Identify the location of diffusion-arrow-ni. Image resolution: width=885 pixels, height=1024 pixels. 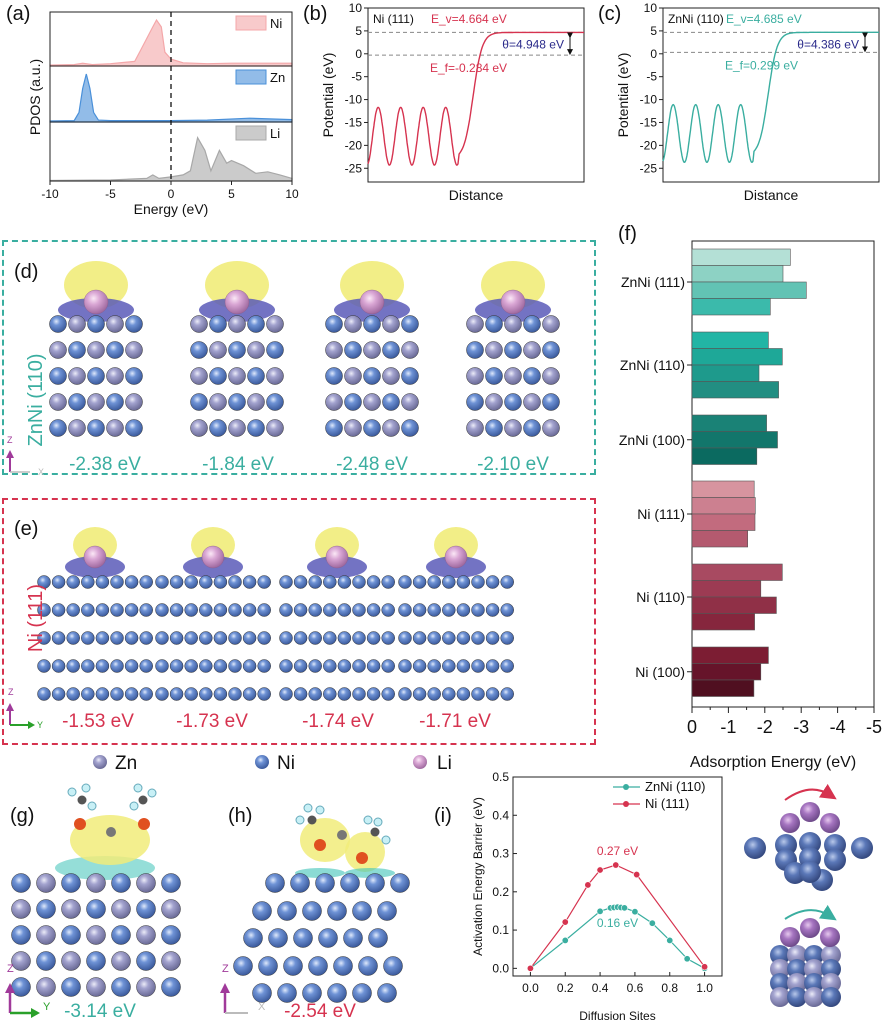
(810, 792).